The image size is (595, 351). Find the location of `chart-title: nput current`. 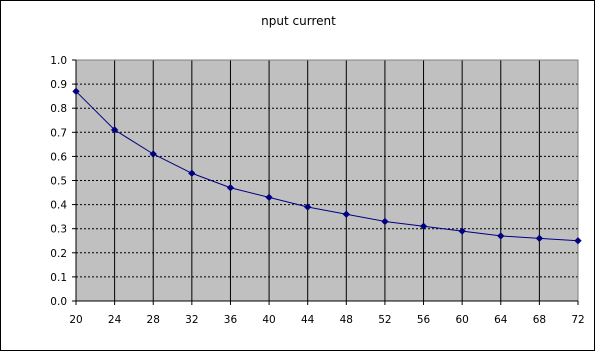

chart-title: nput current is located at coordinates (298, 21).